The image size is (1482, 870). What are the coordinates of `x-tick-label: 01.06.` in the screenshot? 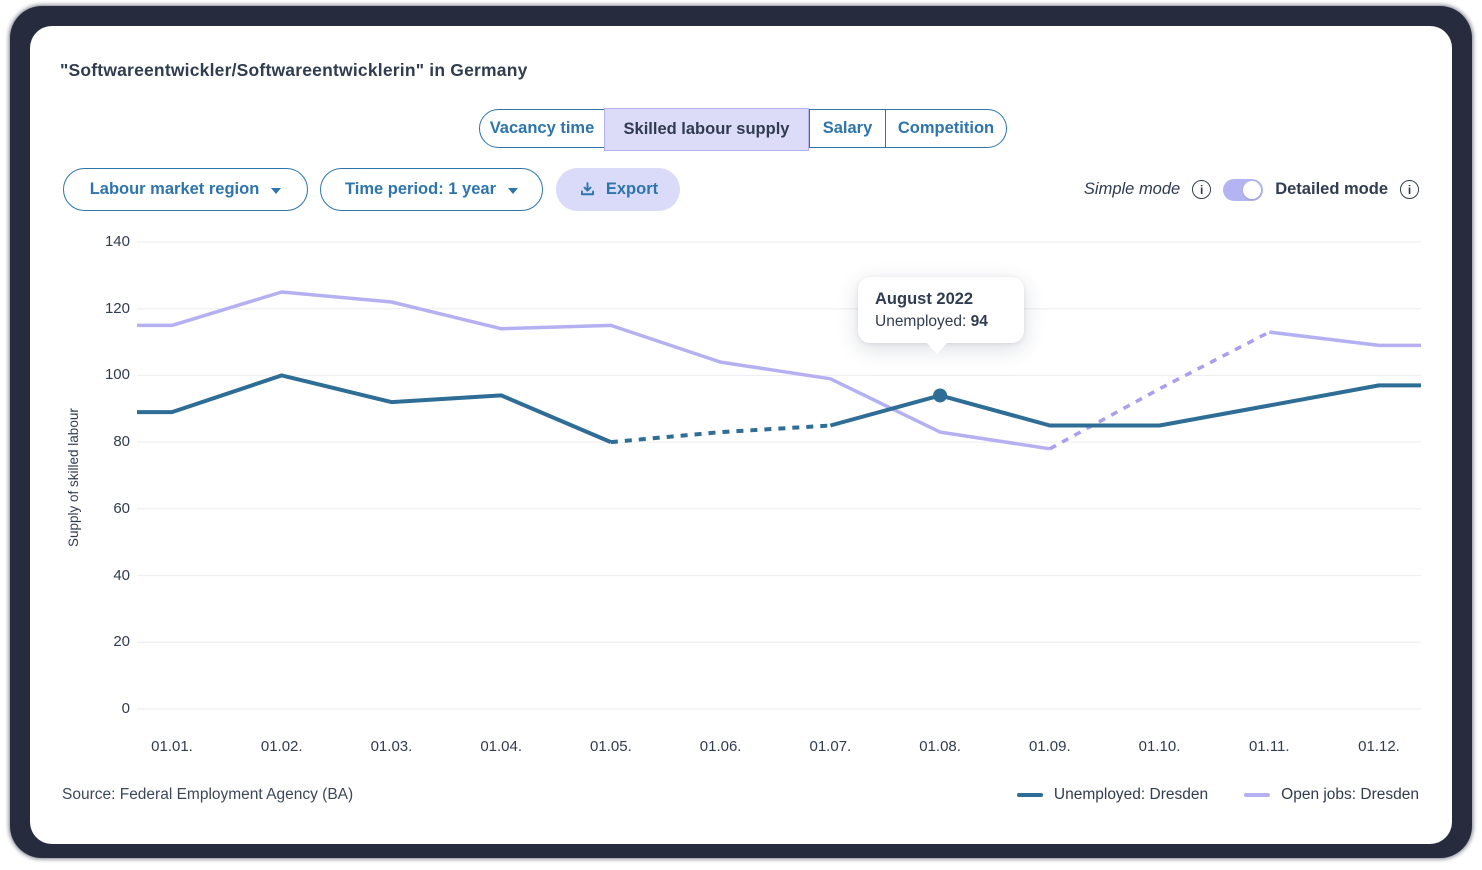 It's located at (720, 746).